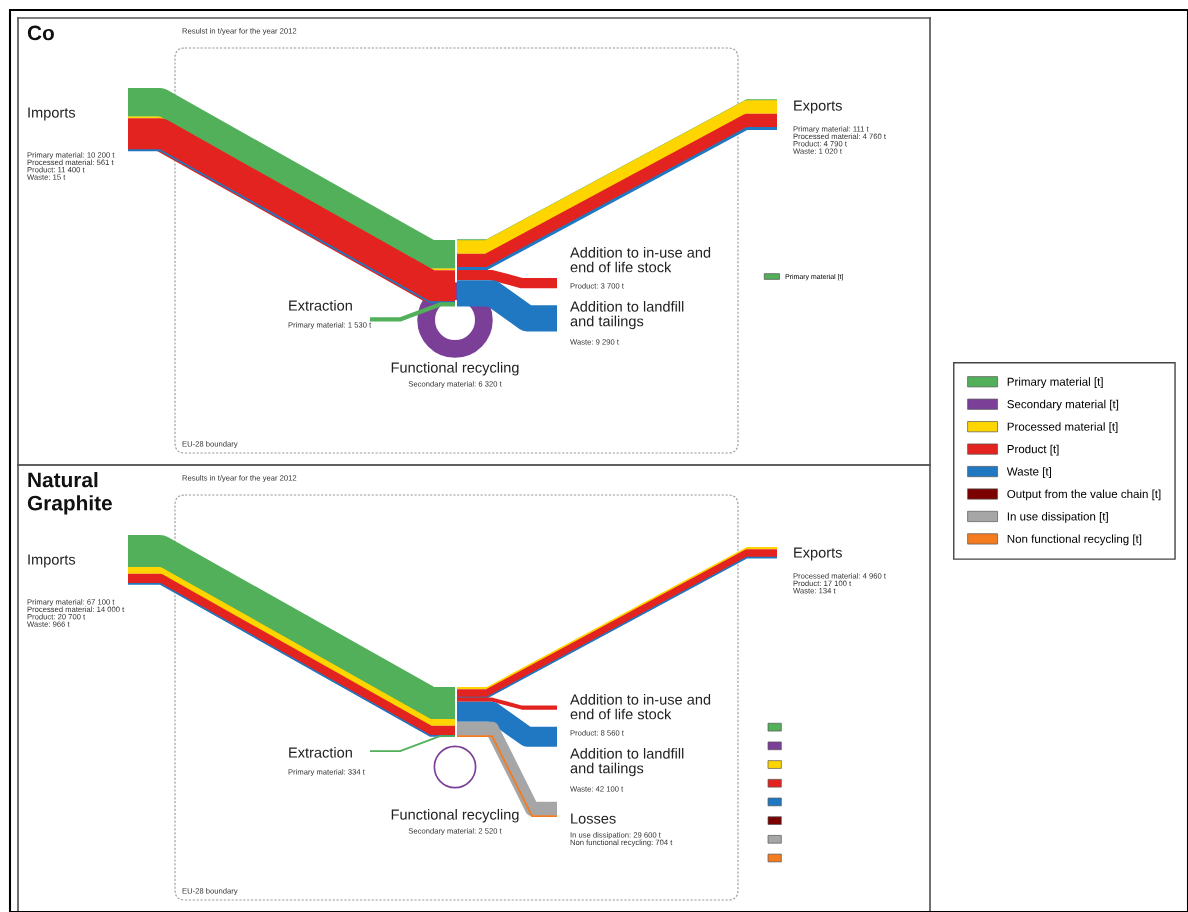 The height and width of the screenshot is (912, 1188). What do you see at coordinates (1074, 540) in the screenshot?
I see `legend-label: Non functional recycling [t]` at bounding box center [1074, 540].